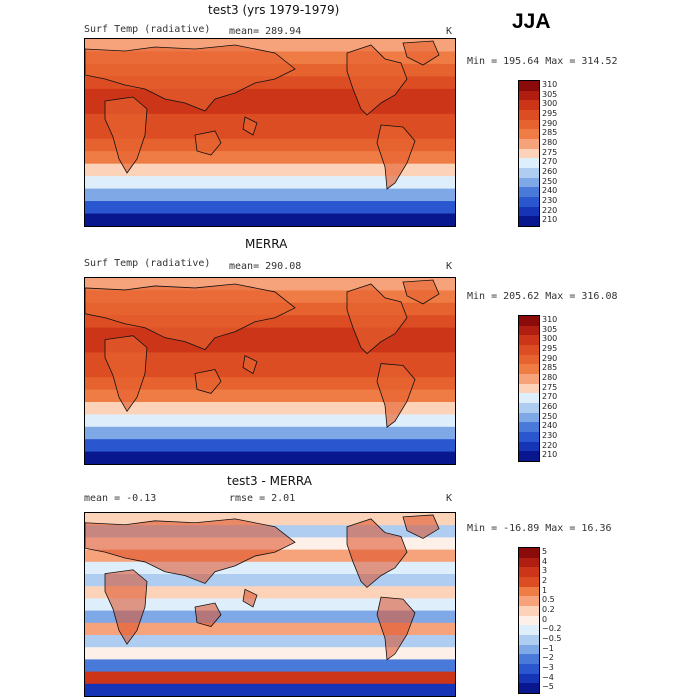 The width and height of the screenshot is (700, 700). I want to click on colorbar-tick-label: 0, so click(545, 619).